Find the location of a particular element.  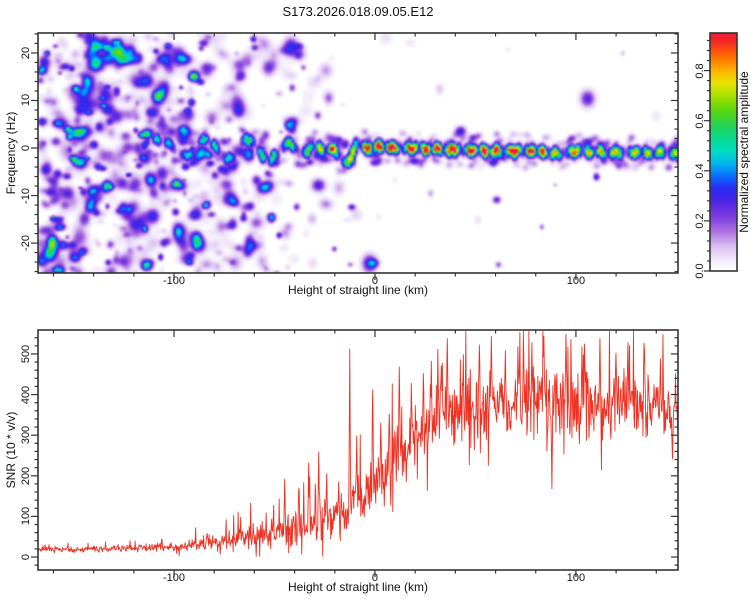

spectrogram-x-tick-label: -100 is located at coordinates (174, 281).